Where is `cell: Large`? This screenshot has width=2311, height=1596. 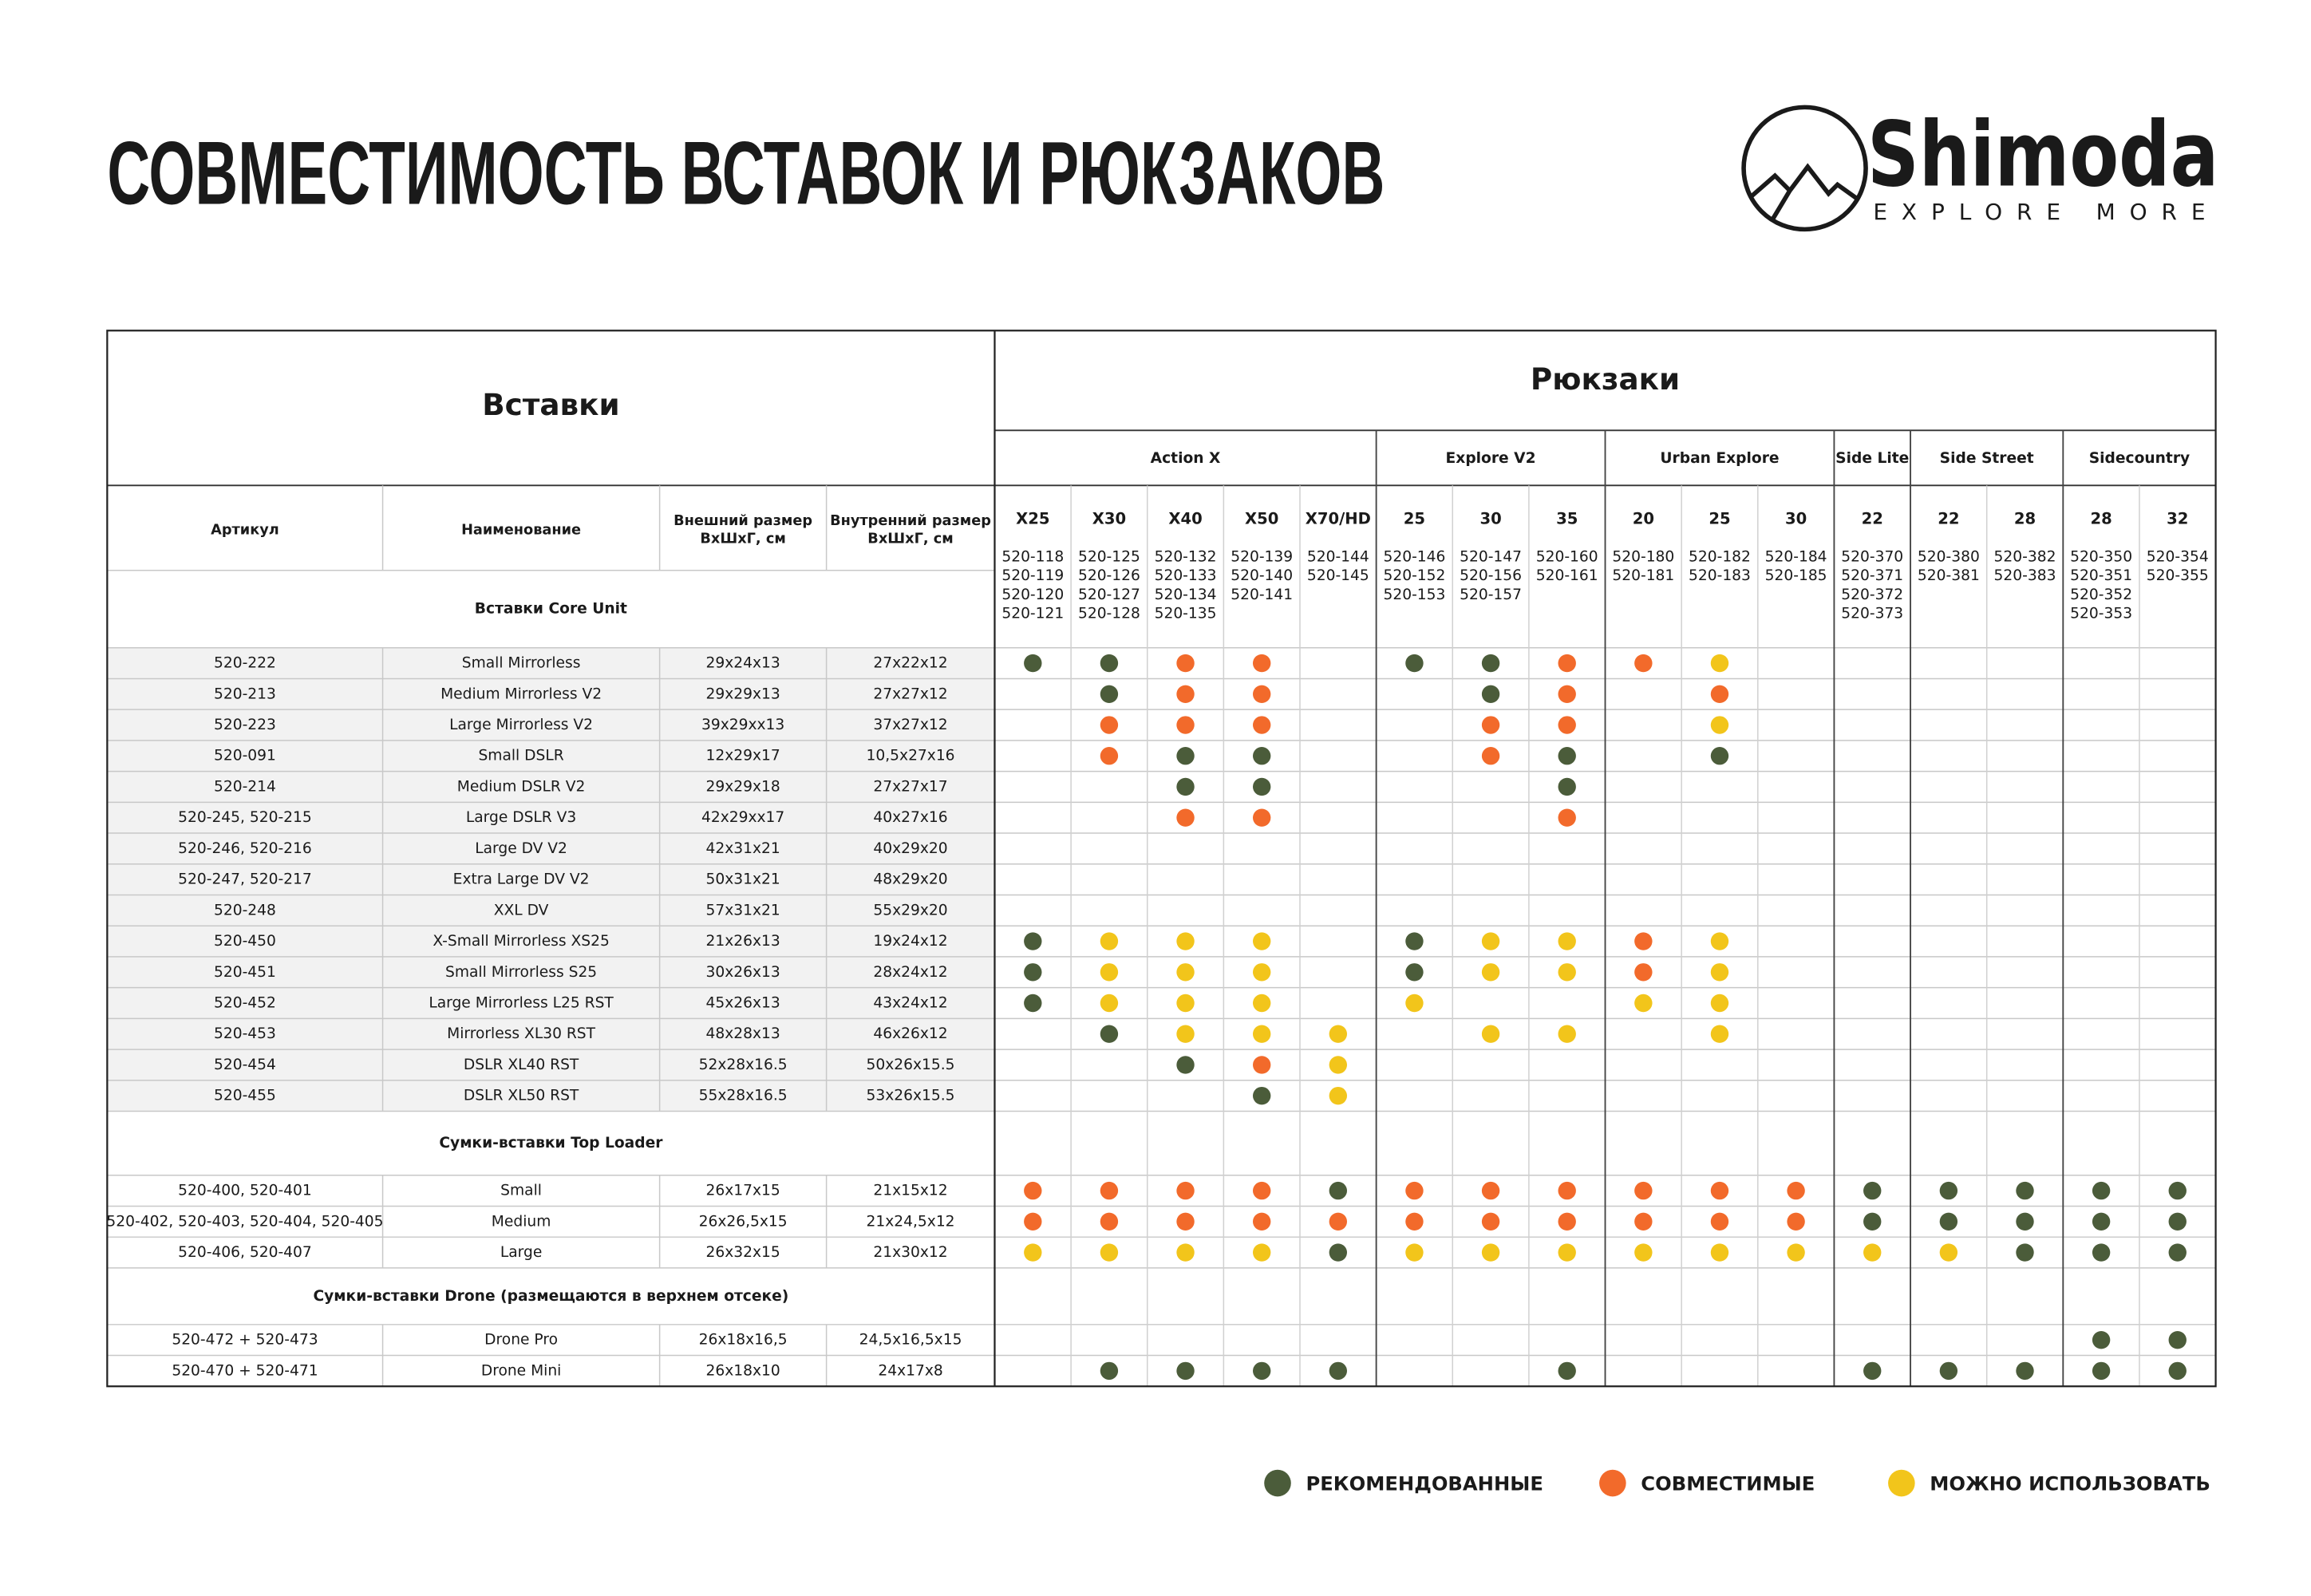 cell: Large is located at coordinates (521, 1252).